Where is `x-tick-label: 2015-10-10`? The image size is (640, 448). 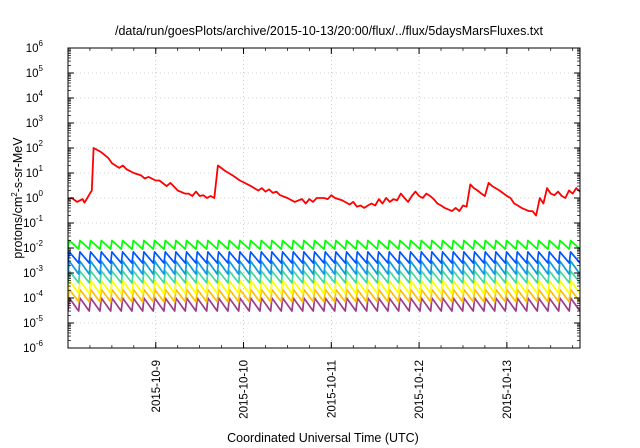
x-tick-label: 2015-10-10 is located at coordinates (245, 389).